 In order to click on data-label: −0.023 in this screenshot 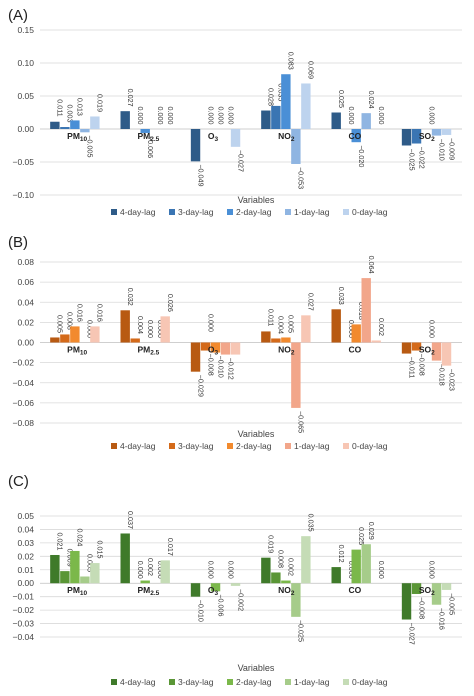, I will do `click(451, 380)`.